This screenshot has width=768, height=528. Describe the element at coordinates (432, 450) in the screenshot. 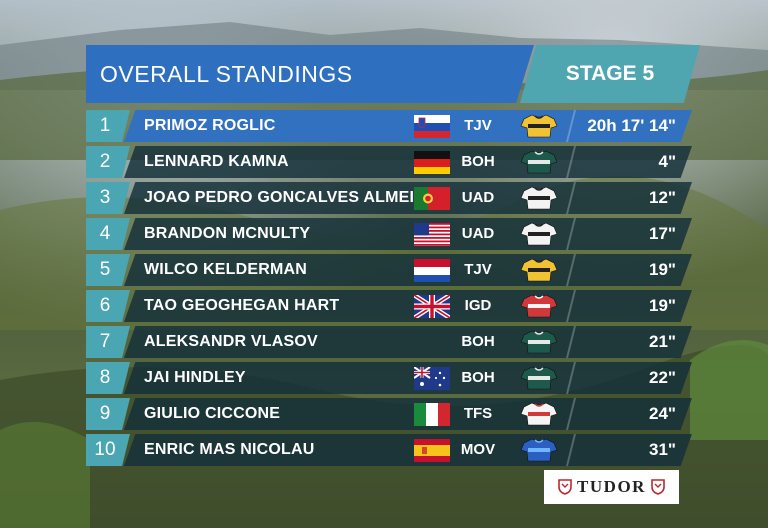

I see `spain-flag-icon` at that location.